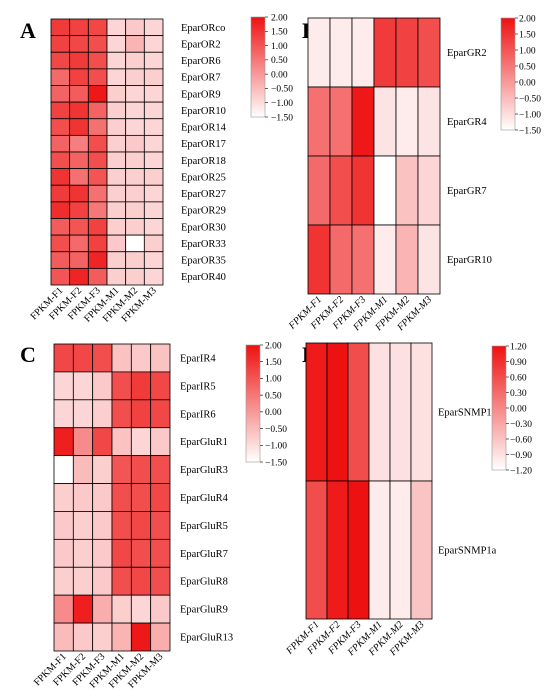  Describe the element at coordinates (204, 442) in the screenshot. I see `row-label: EparGluR1` at that location.